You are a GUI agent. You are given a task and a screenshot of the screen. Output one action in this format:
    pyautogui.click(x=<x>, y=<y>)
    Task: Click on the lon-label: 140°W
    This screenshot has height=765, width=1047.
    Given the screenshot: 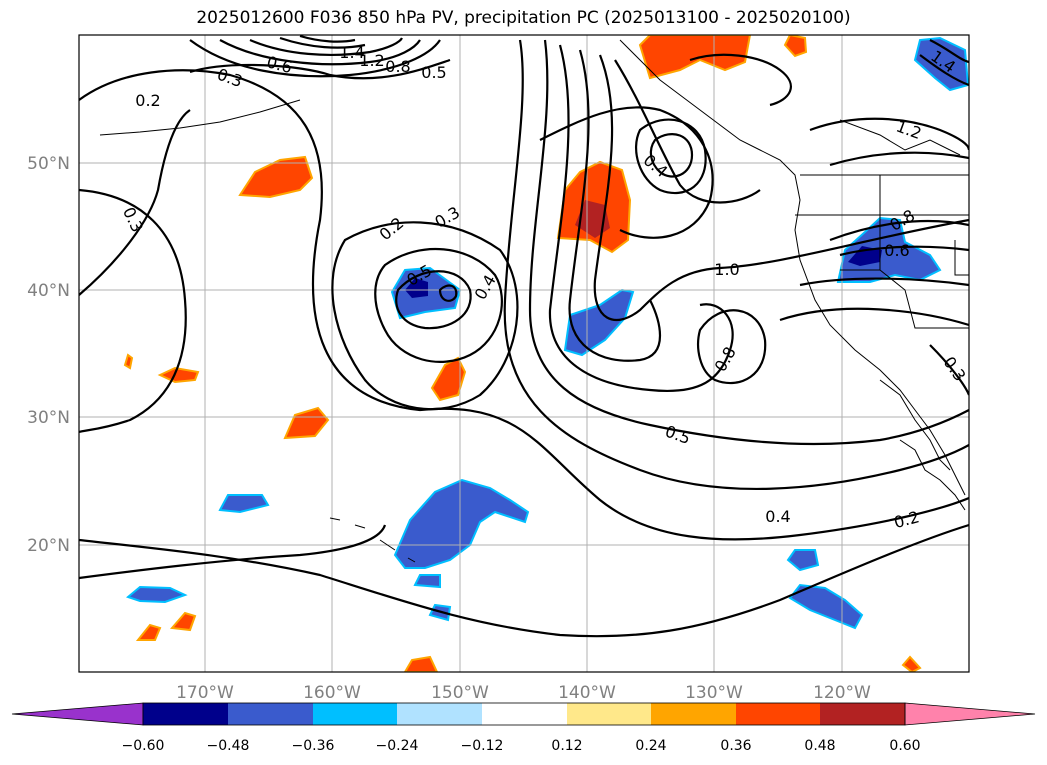 What is the action you would take?
    pyautogui.click(x=587, y=693)
    